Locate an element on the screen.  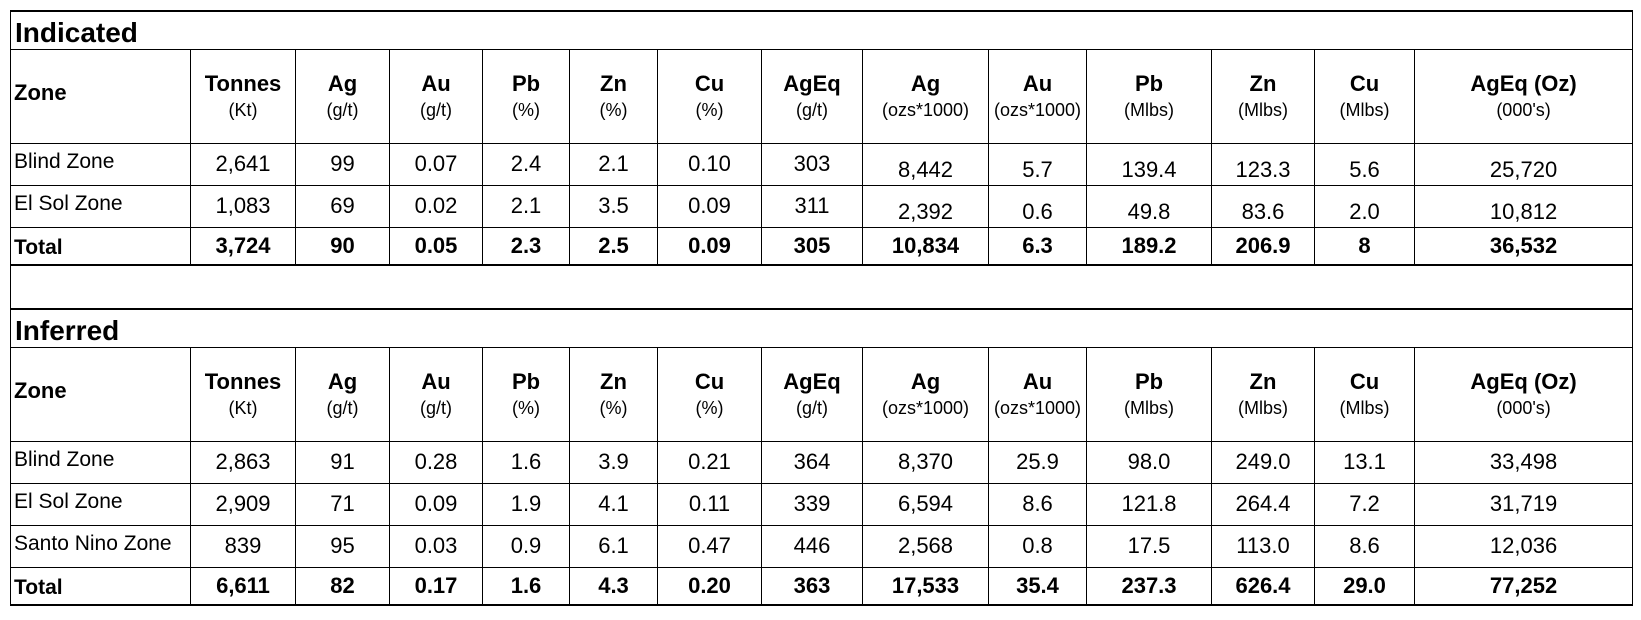
column-header: Au (ozs*1000) is located at coordinates (1037, 96).